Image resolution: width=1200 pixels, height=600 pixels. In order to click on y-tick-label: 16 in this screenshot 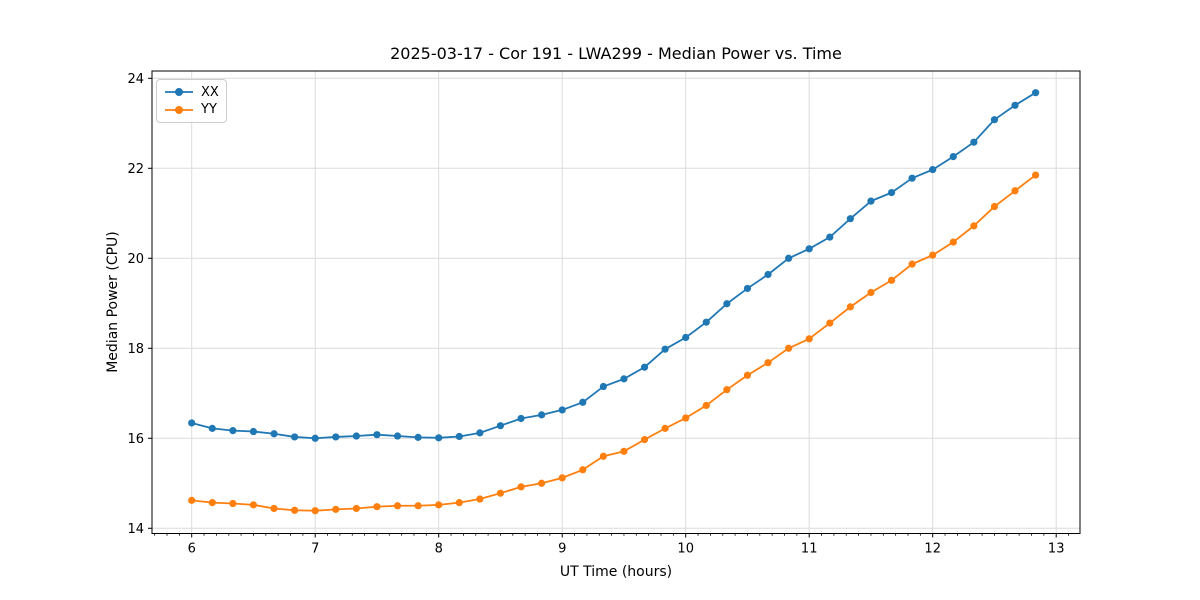, I will do `click(135, 439)`.